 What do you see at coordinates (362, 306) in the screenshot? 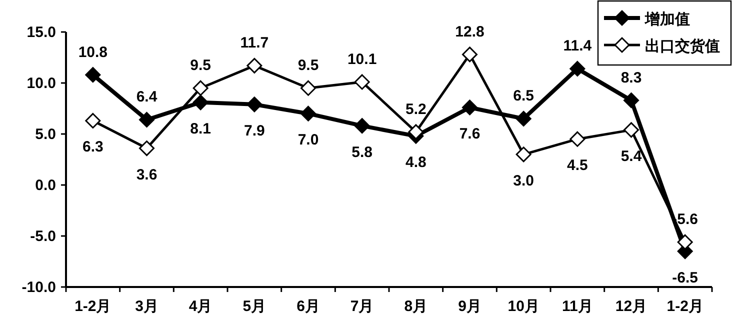
I see `x-tick-label: 7月` at bounding box center [362, 306].